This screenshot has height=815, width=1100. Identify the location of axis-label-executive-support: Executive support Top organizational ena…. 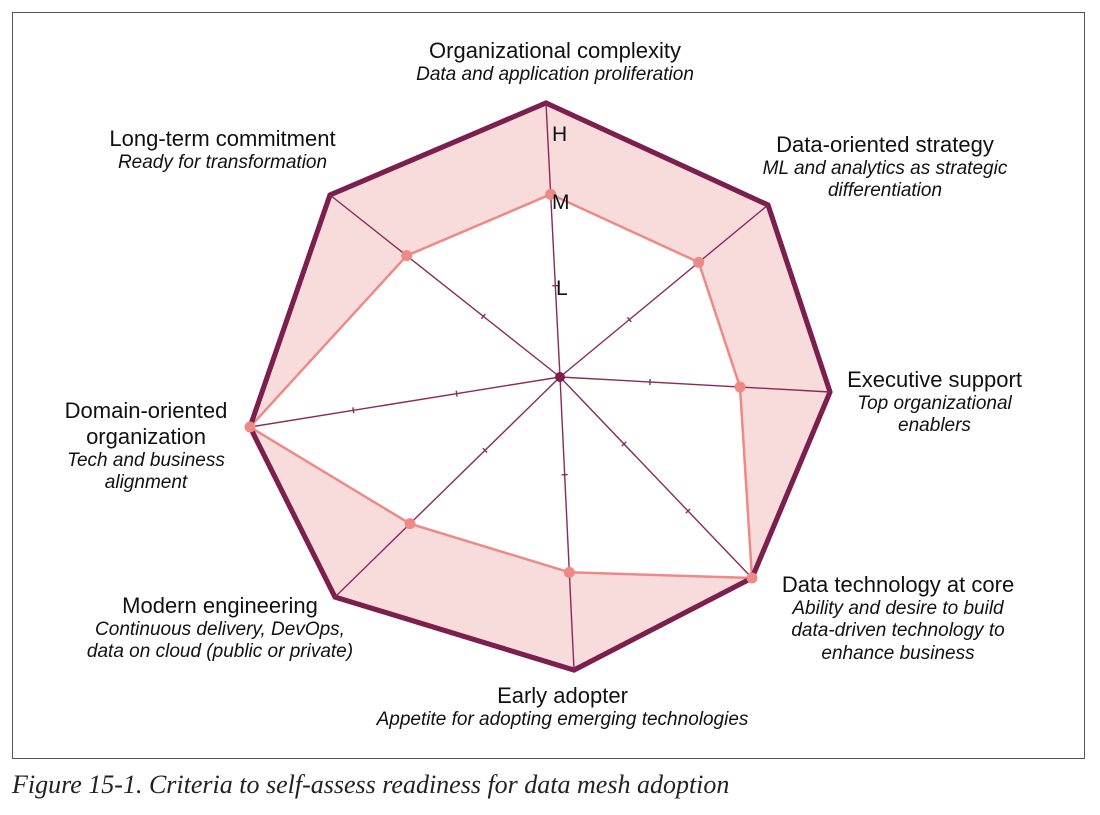
(934, 402).